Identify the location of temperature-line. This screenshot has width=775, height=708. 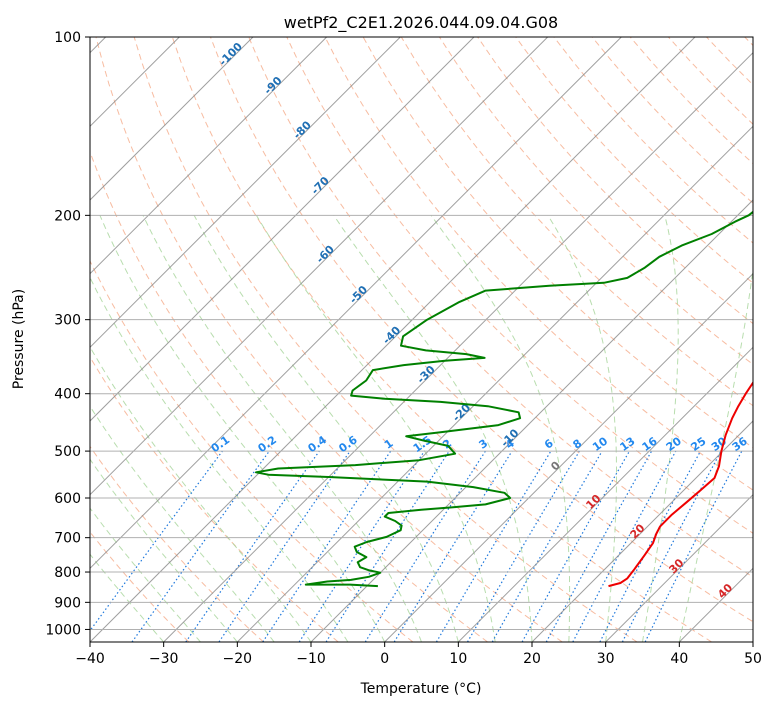
(680, 484).